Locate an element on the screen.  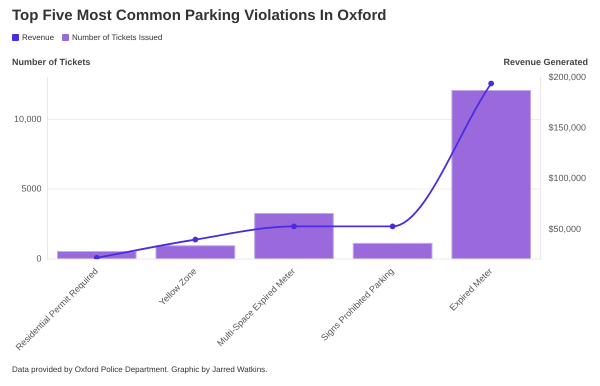
legend-label: Revenue is located at coordinates (38, 37).